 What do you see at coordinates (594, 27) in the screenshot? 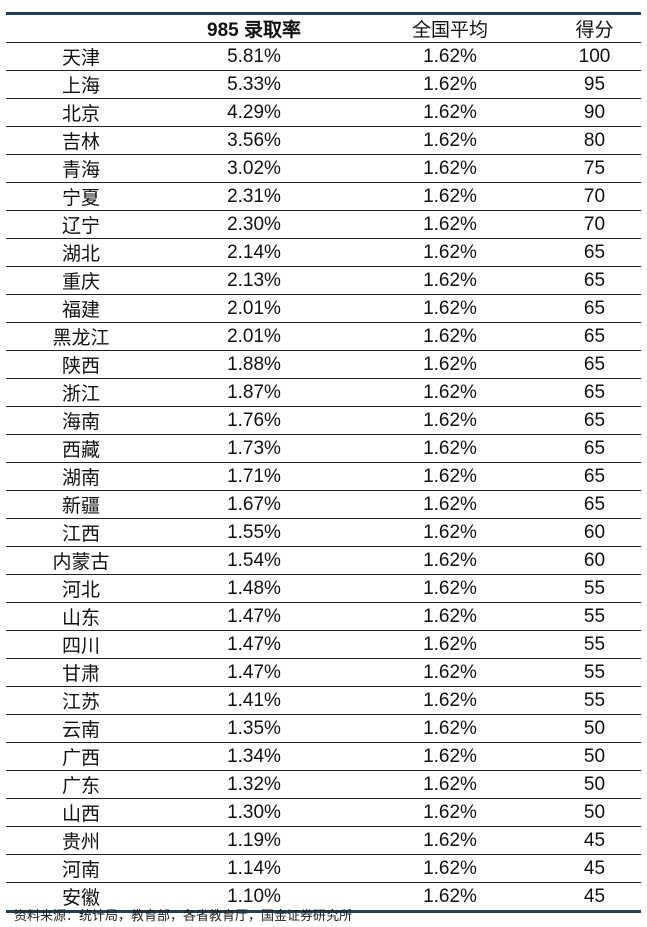
I see `header-score: 得分` at bounding box center [594, 27].